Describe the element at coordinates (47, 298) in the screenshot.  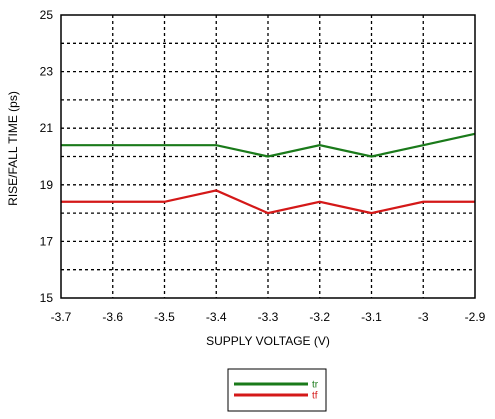
I see `y-tick-label: 15` at that location.